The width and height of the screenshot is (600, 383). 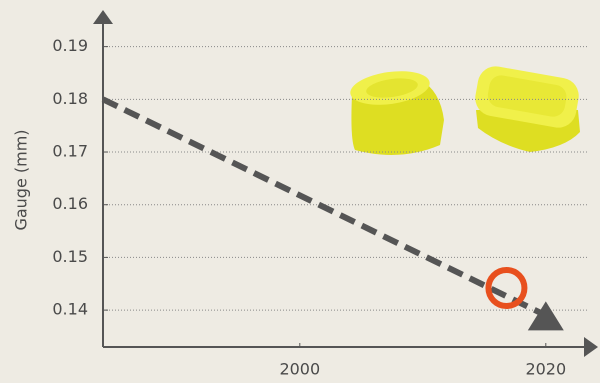 What do you see at coordinates (70, 309) in the screenshot?
I see `y-tick-label: 0.14` at bounding box center [70, 309].